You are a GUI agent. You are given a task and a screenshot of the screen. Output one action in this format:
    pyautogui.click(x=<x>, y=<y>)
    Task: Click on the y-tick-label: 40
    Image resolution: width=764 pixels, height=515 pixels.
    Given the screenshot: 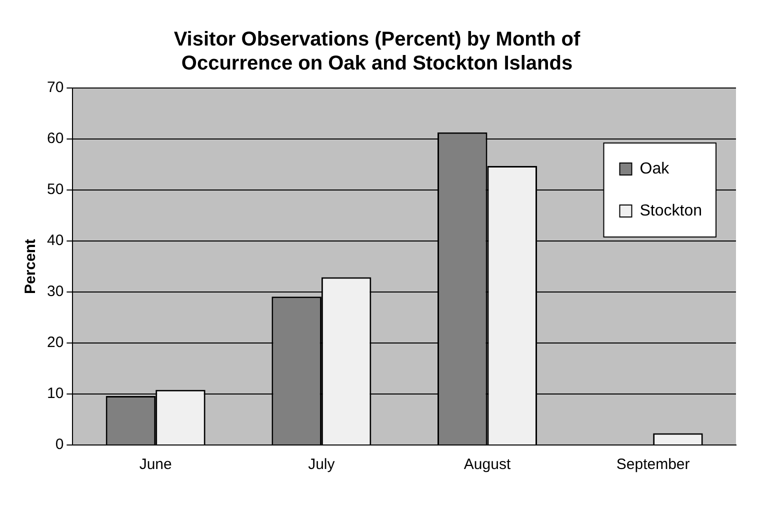 What is the action you would take?
    pyautogui.click(x=55, y=241)
    